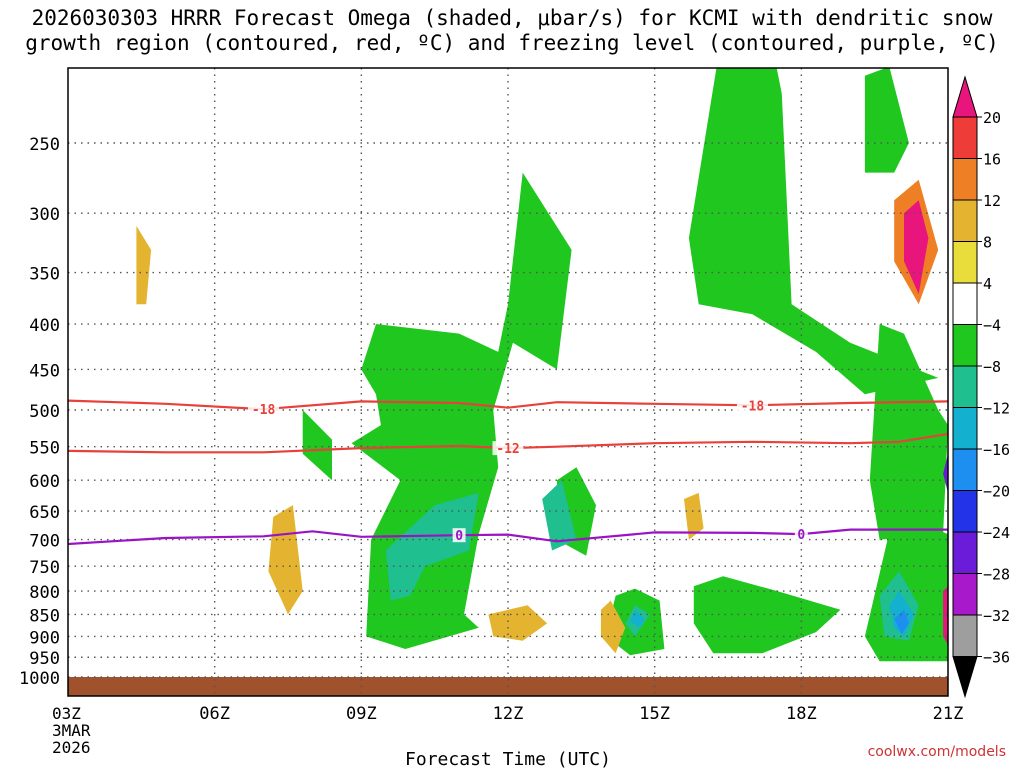 The image size is (1024, 768). I want to click on colorbar-label-3: 8, so click(987, 243).